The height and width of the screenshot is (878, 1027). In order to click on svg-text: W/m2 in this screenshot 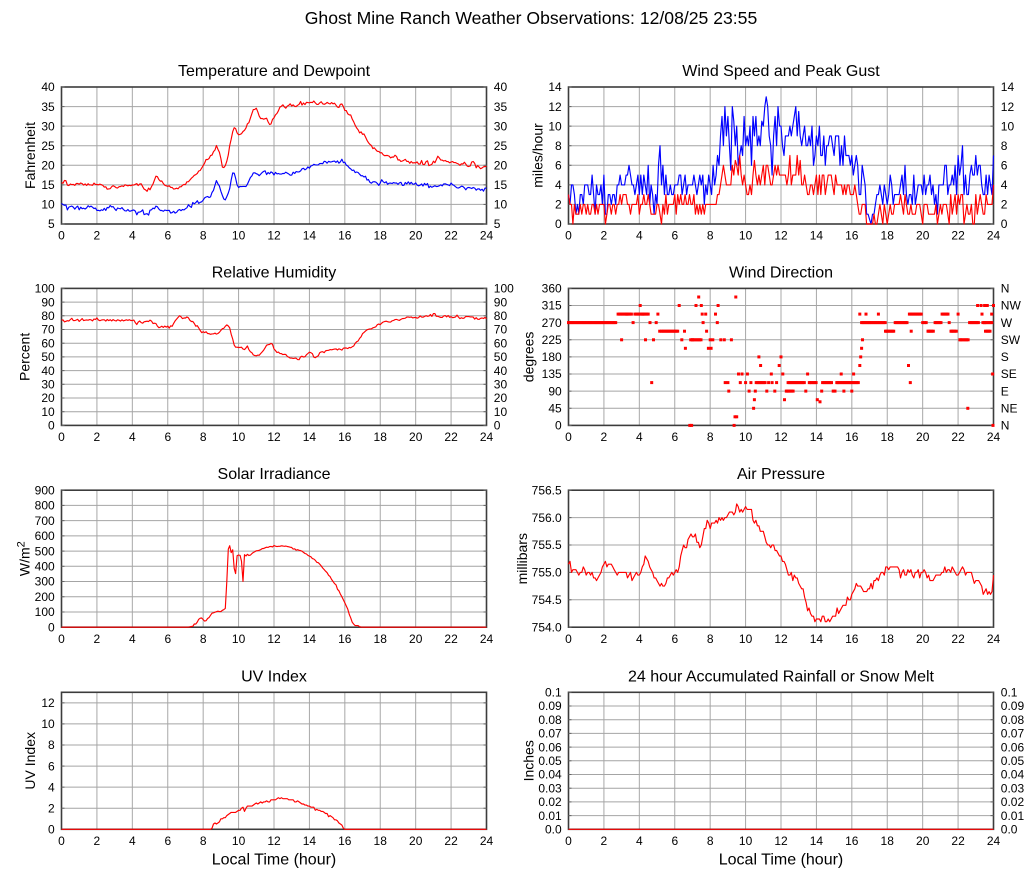, I will do `click(24, 558)`.